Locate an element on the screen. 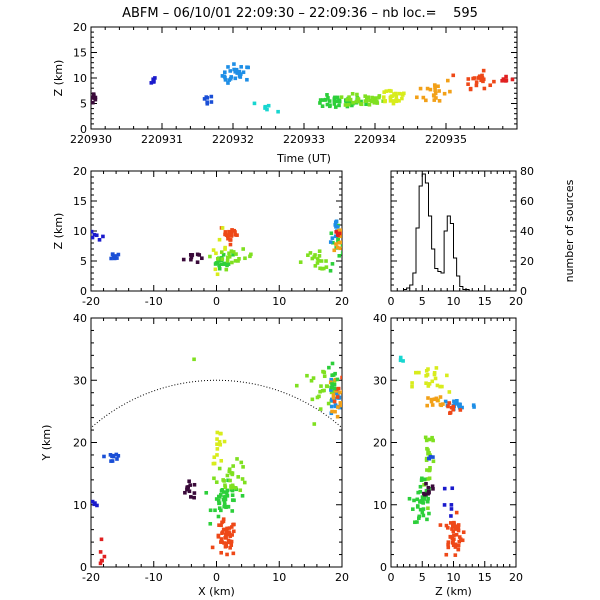  z-y-panel: 0 5 10 15 20 0 10 20 30 40 Z (km) is located at coordinates (448, 455).